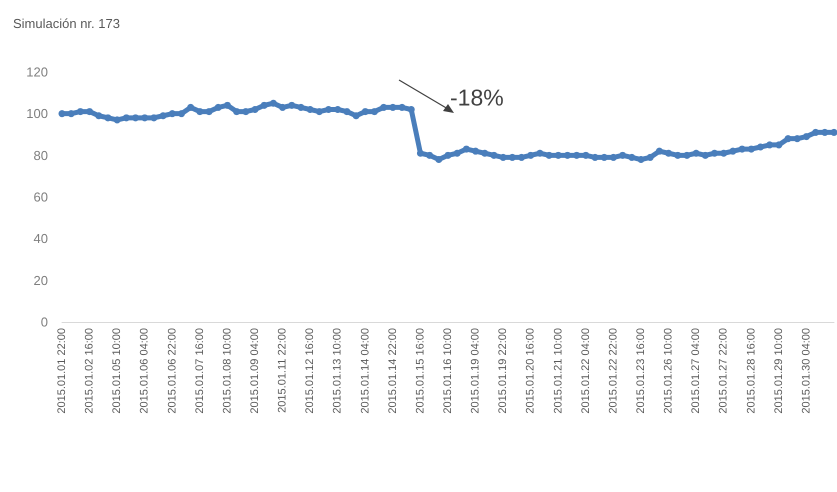 The width and height of the screenshot is (837, 492). I want to click on y-tick-label: 20, so click(41, 280).